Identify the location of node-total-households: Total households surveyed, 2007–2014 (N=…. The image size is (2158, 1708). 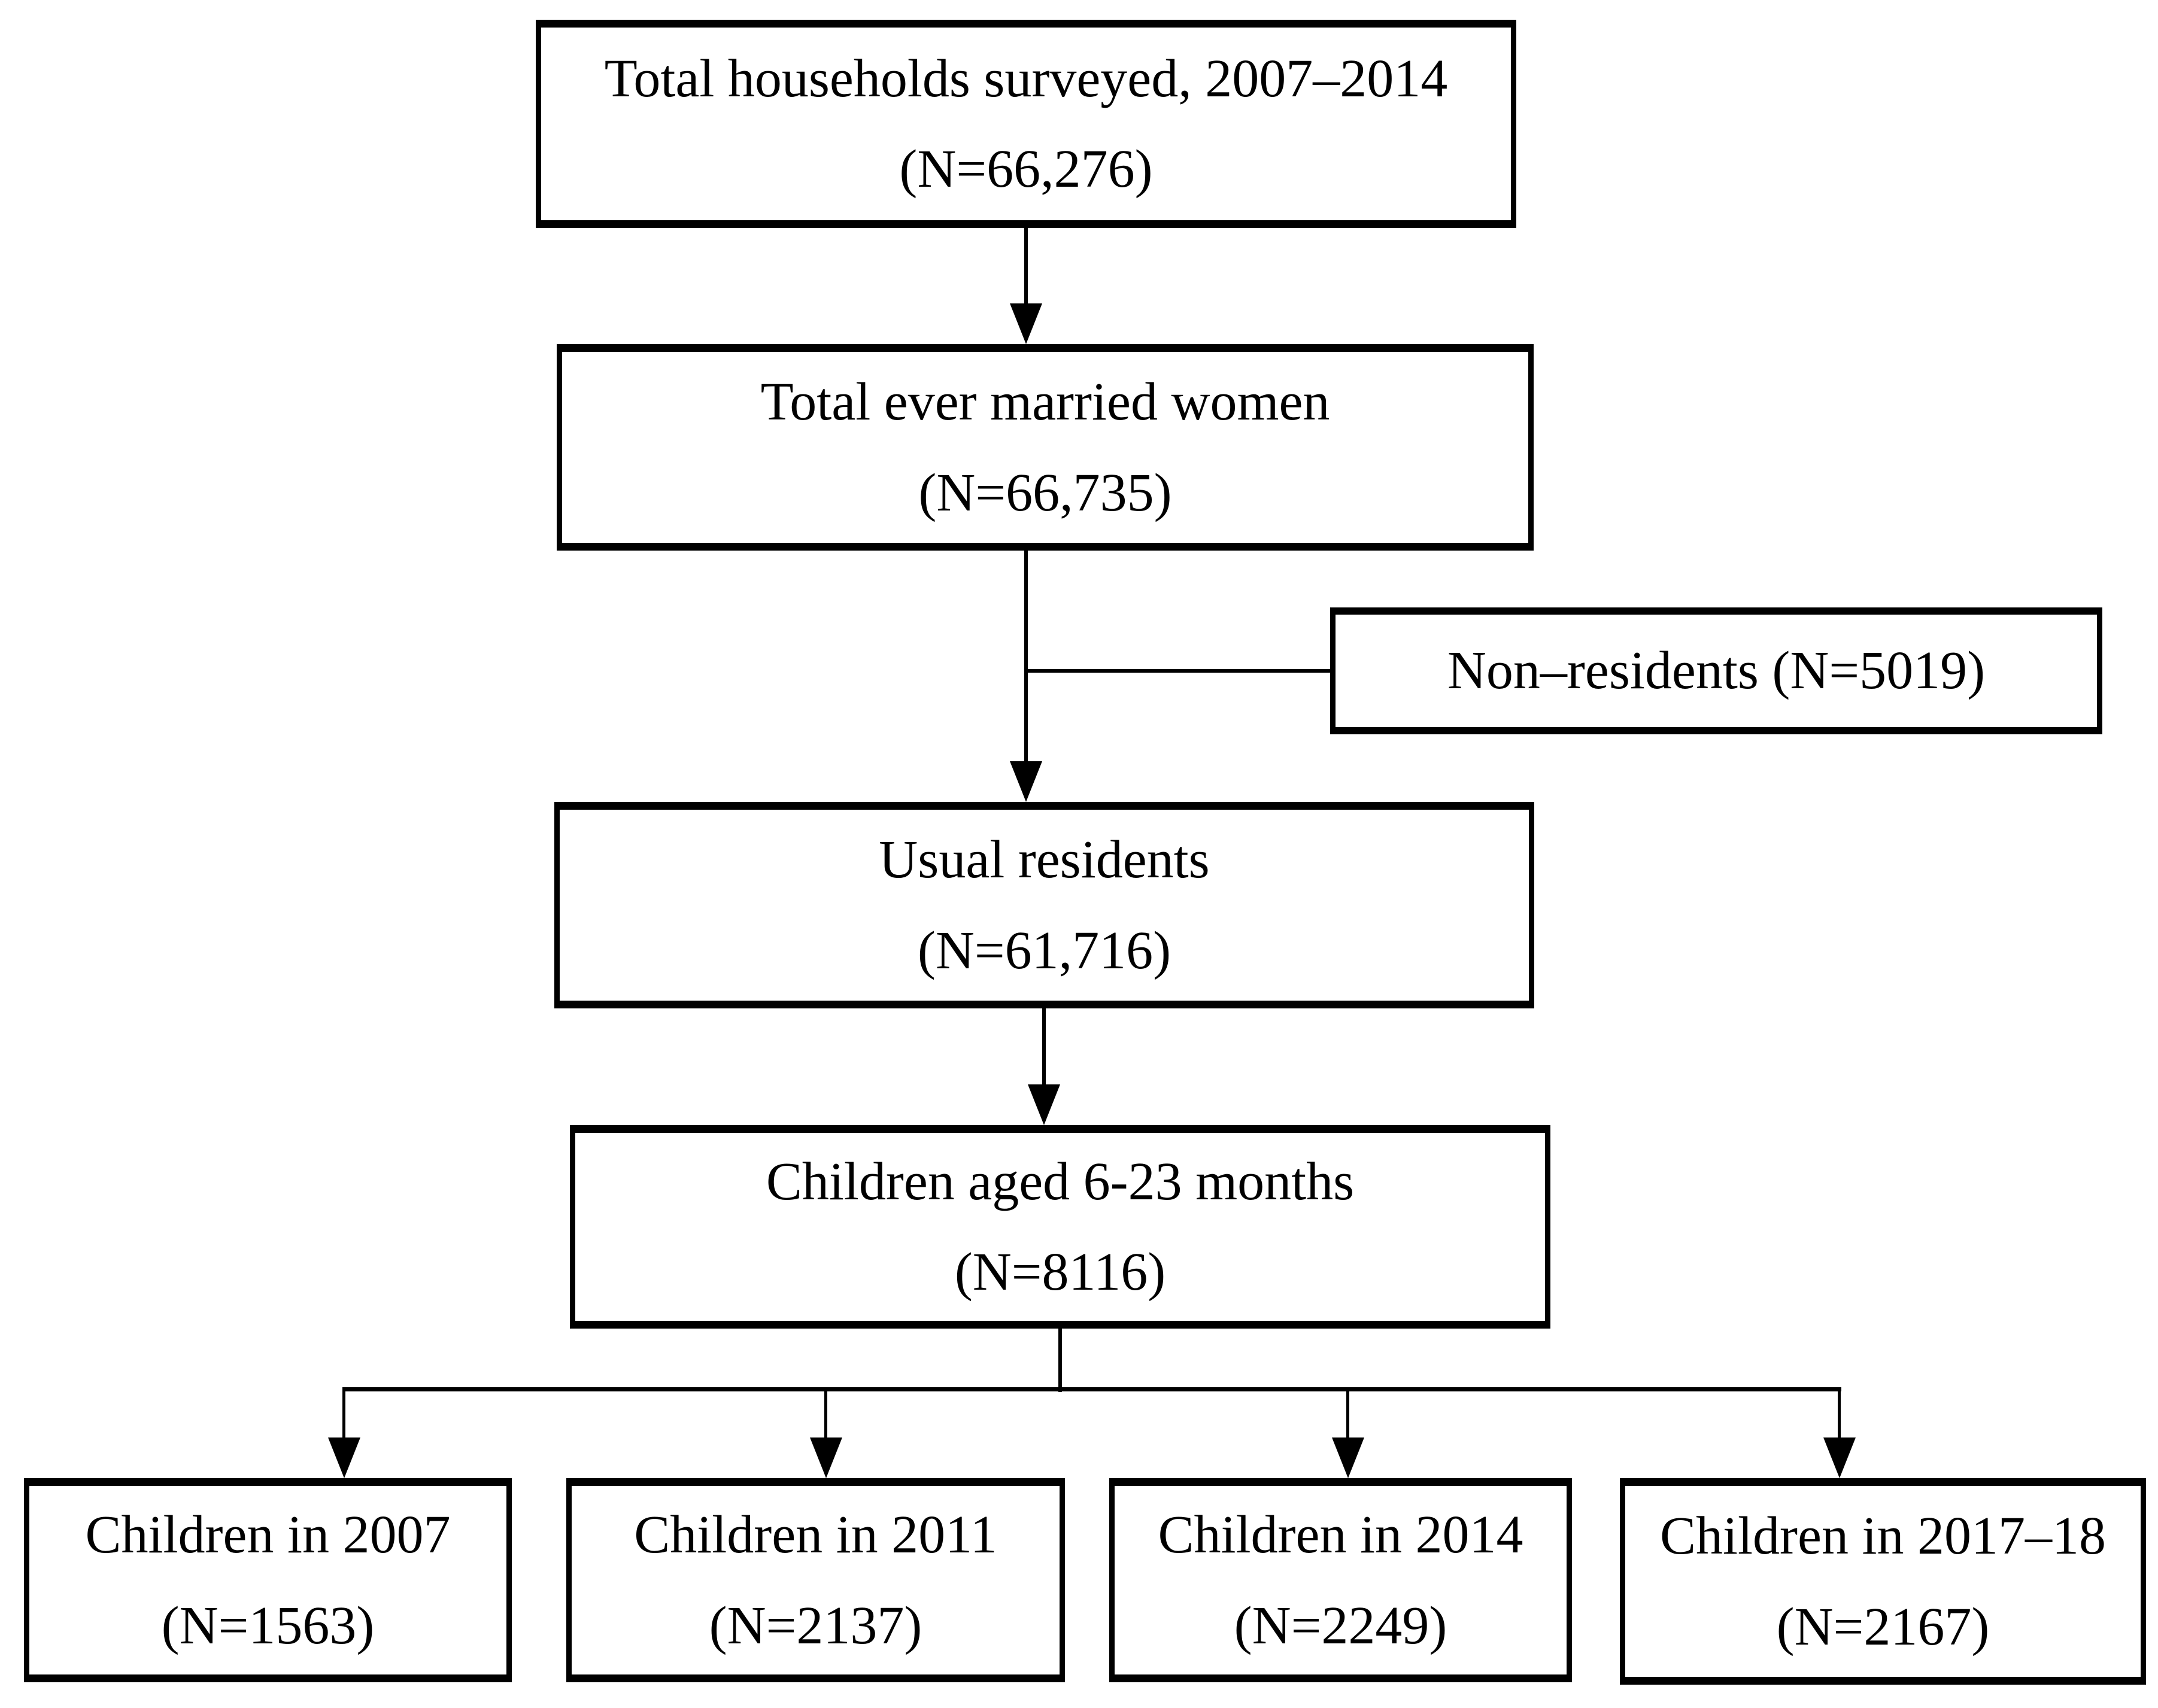
(1026, 124).